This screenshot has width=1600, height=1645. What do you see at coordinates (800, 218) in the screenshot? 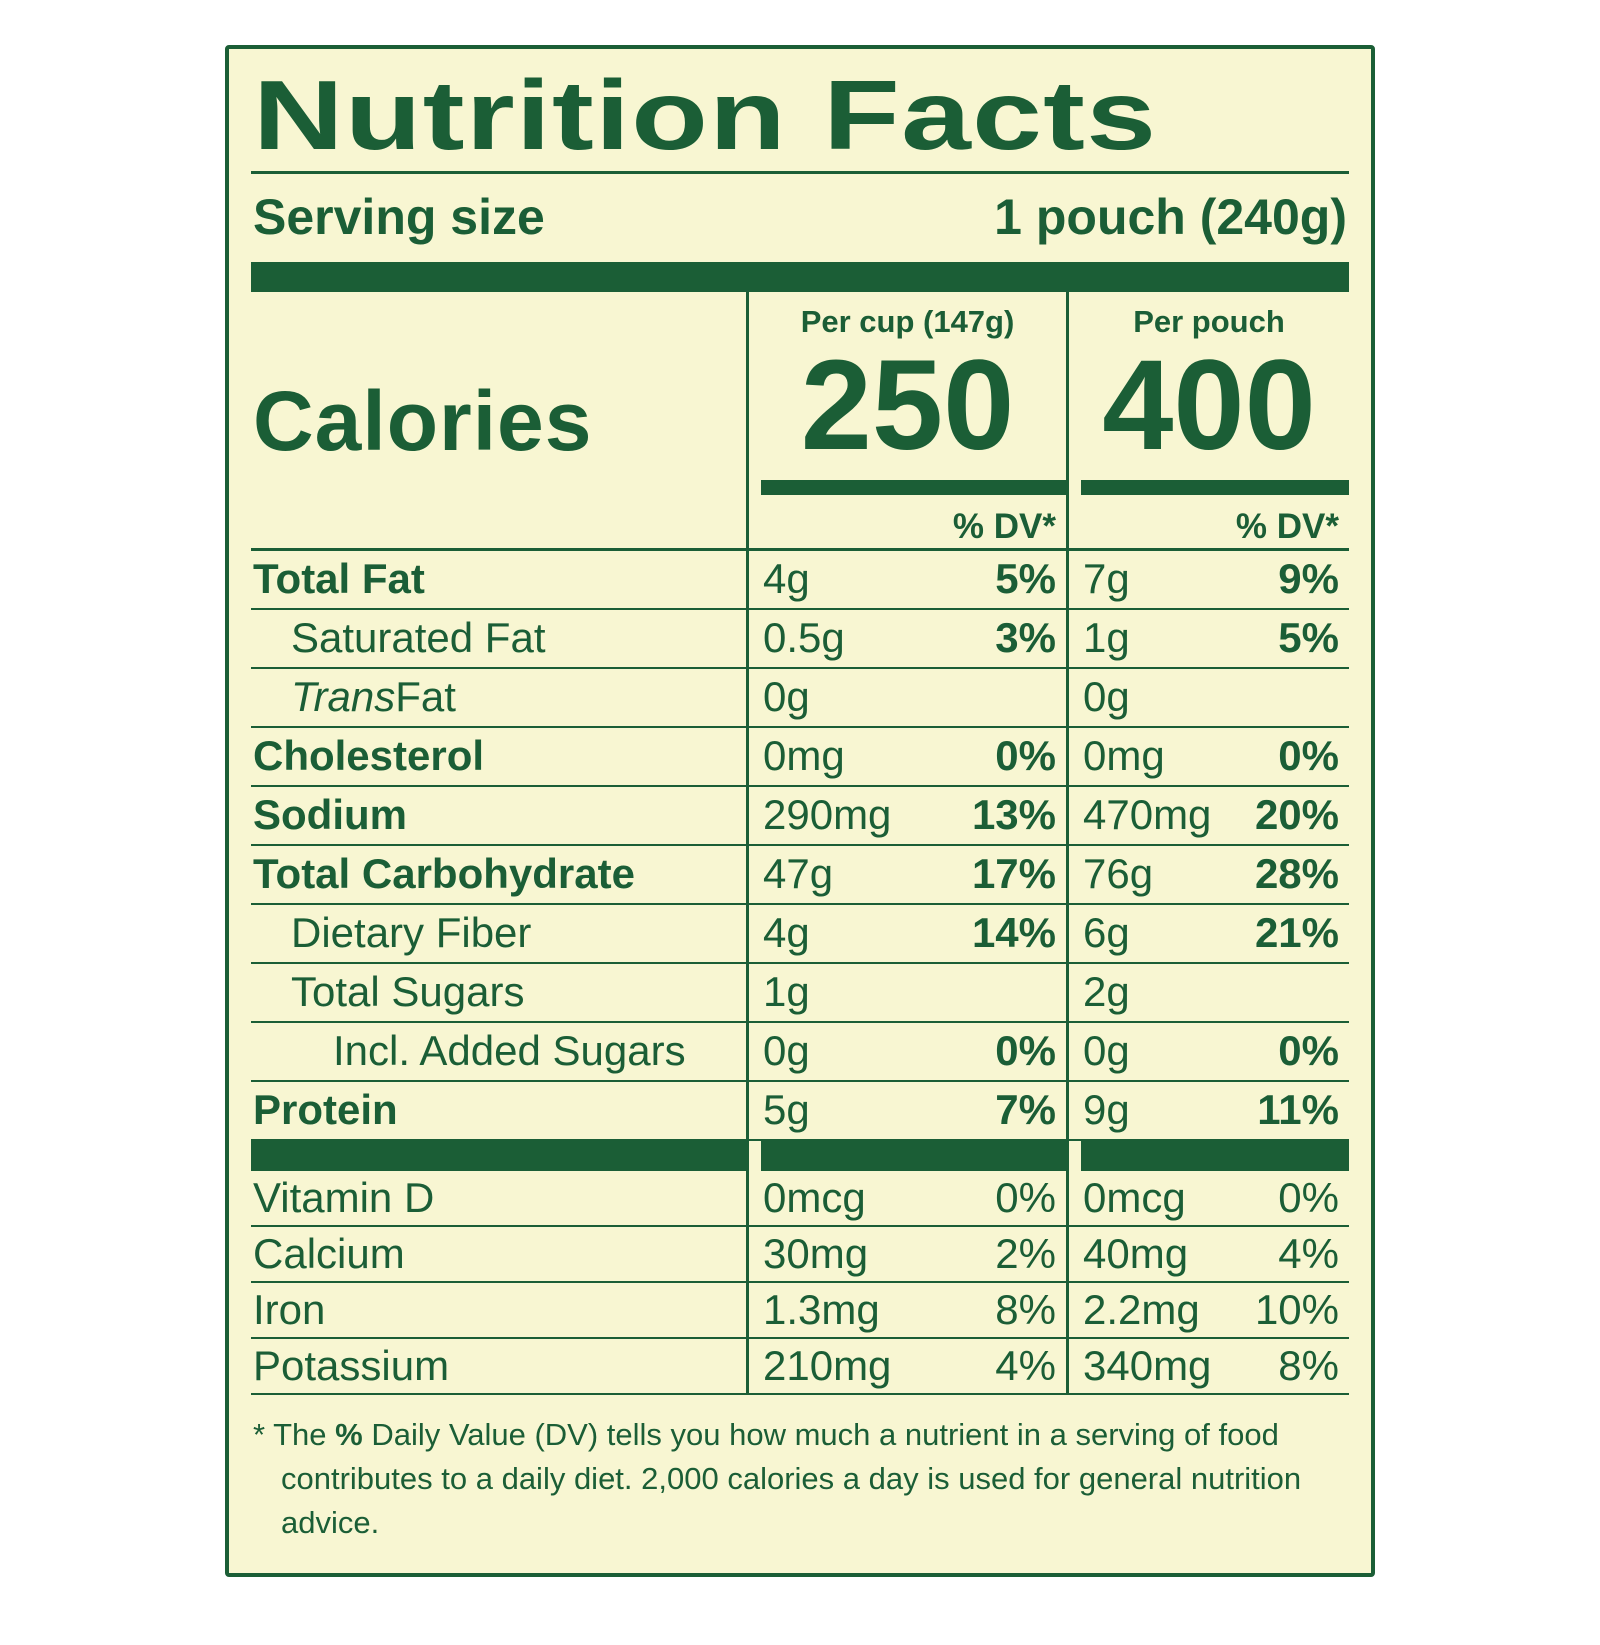
I see `serving-size-row: Serving size 1 pouch (240g)` at bounding box center [800, 218].